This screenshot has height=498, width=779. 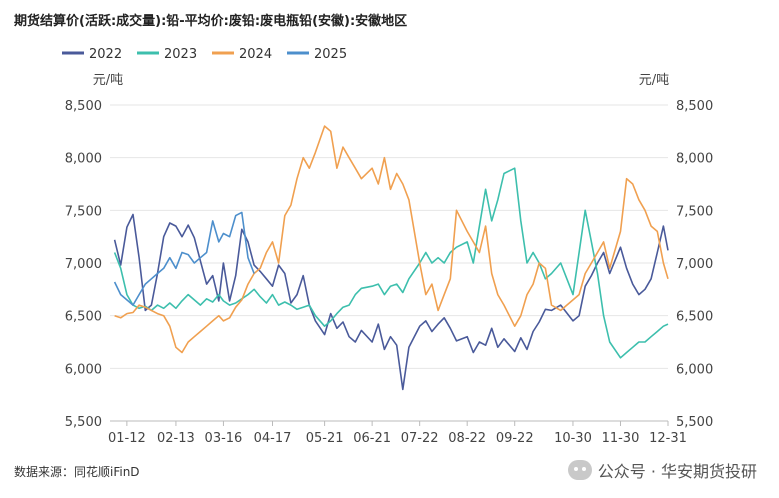 I want to click on x-tick-label: 09-22, so click(x=515, y=438).